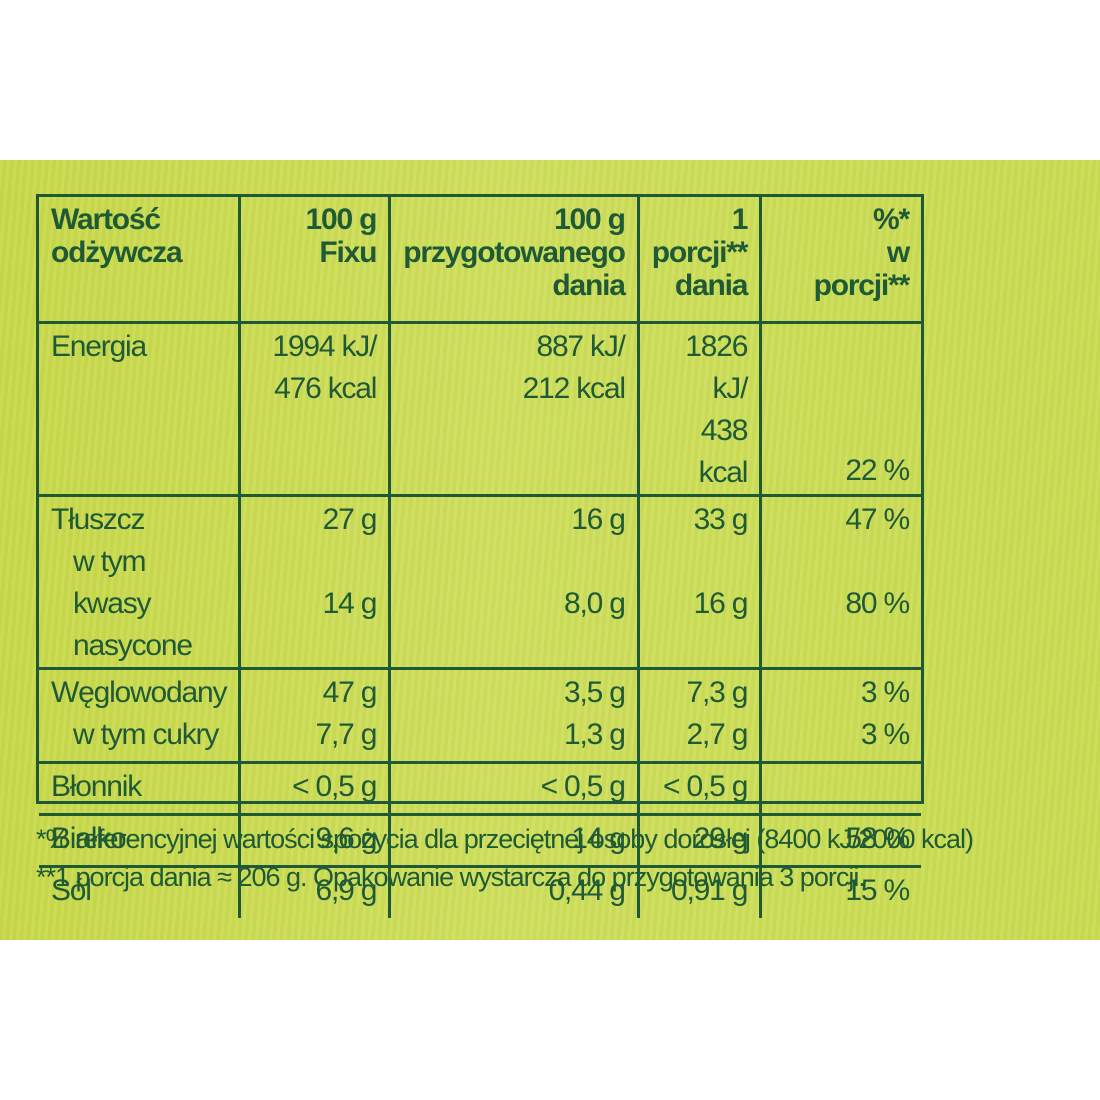  Describe the element at coordinates (699, 408) in the screenshot. I see `energy-value-portion: 1826 kJ/ 438 kcal` at that location.